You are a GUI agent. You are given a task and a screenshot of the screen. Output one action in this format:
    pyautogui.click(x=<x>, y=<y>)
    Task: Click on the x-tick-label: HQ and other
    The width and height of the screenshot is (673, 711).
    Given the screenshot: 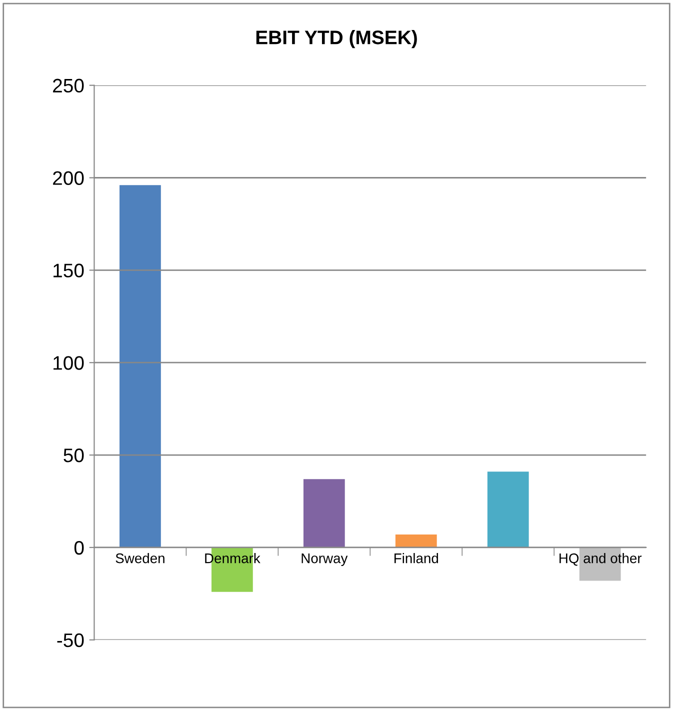 What is the action you would take?
    pyautogui.click(x=601, y=559)
    